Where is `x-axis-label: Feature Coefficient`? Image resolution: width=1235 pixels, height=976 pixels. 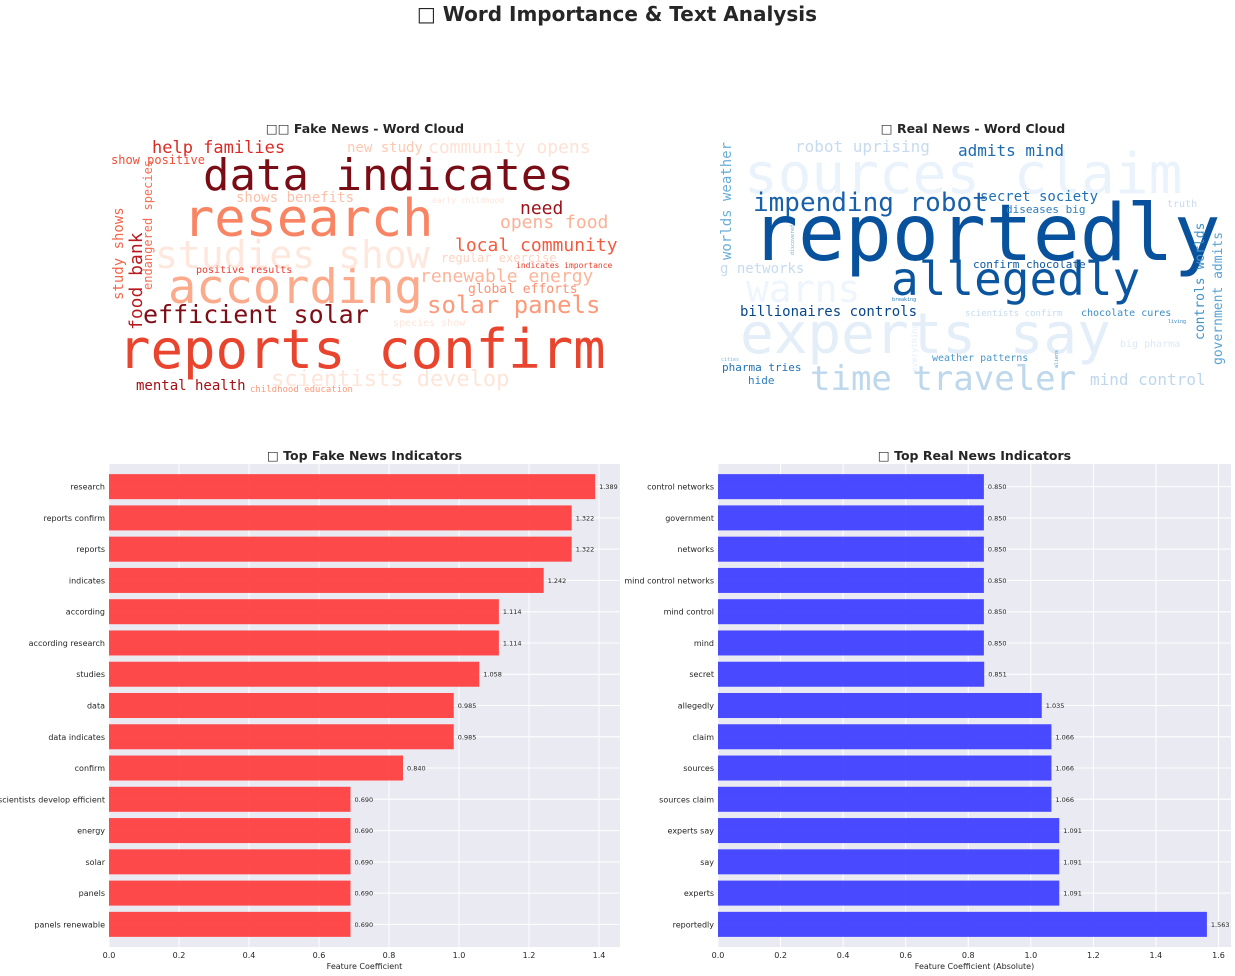
x-axis-label: Feature Coefficient is located at coordinates (365, 966).